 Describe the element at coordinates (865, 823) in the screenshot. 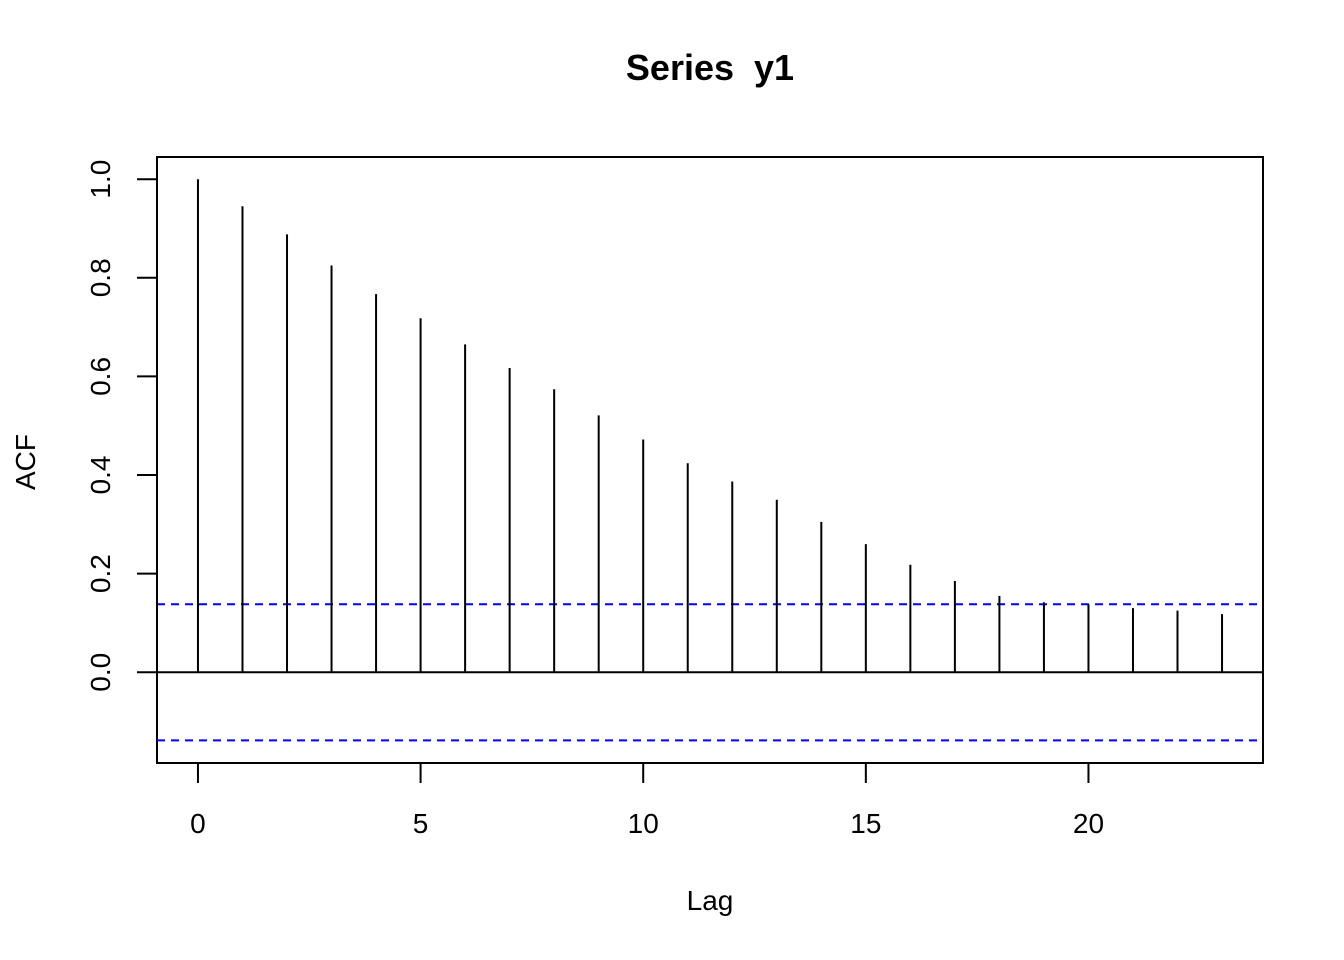

I see `x-tick-label: 15` at that location.